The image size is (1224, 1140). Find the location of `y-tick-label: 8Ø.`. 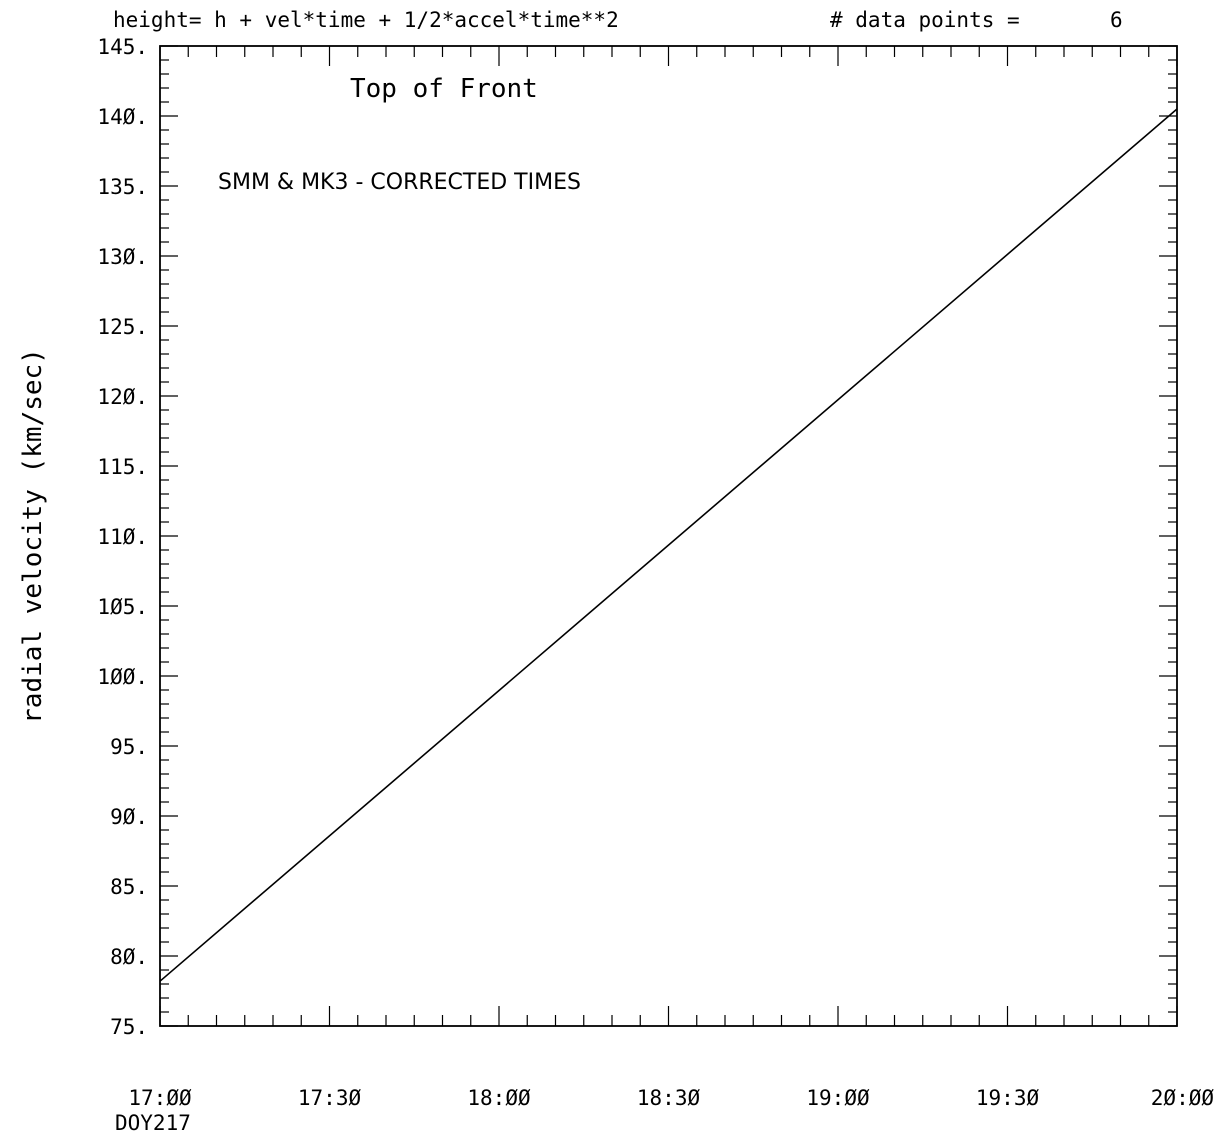

y-tick-label: 8Ø. is located at coordinates (129, 957).